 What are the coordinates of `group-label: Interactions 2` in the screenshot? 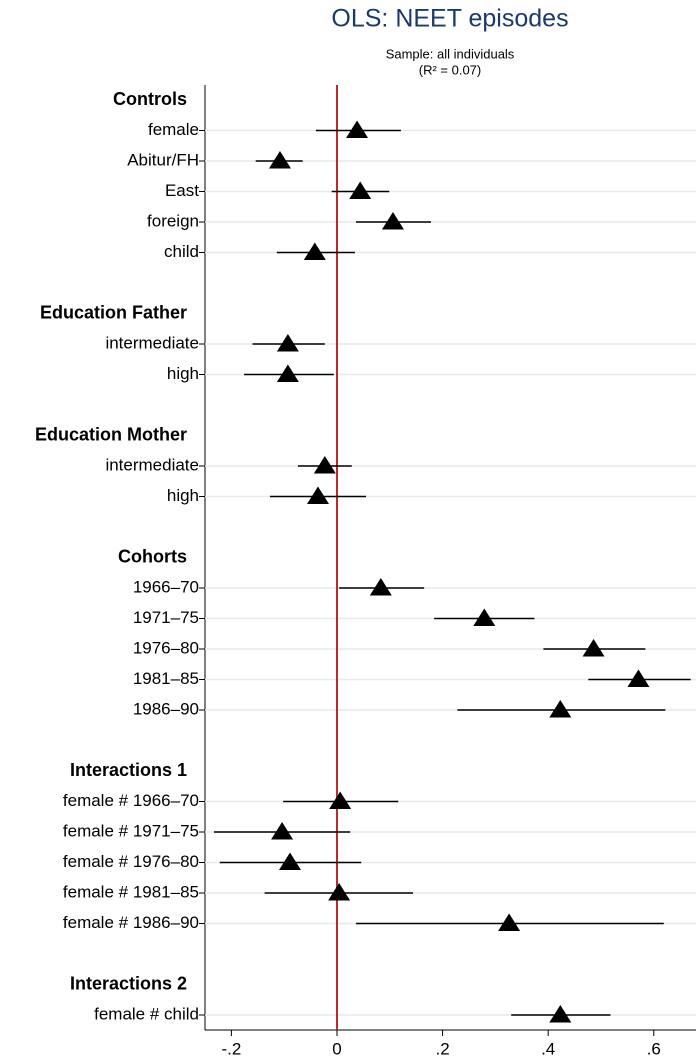 It's located at (128, 983).